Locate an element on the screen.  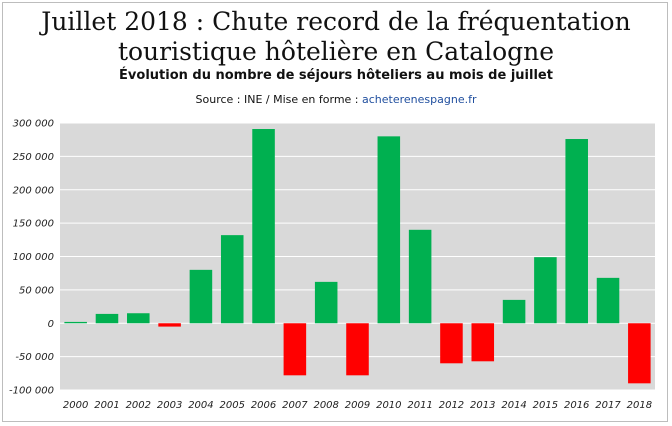
y-tick-label: 150 000 is located at coordinates (33, 224).